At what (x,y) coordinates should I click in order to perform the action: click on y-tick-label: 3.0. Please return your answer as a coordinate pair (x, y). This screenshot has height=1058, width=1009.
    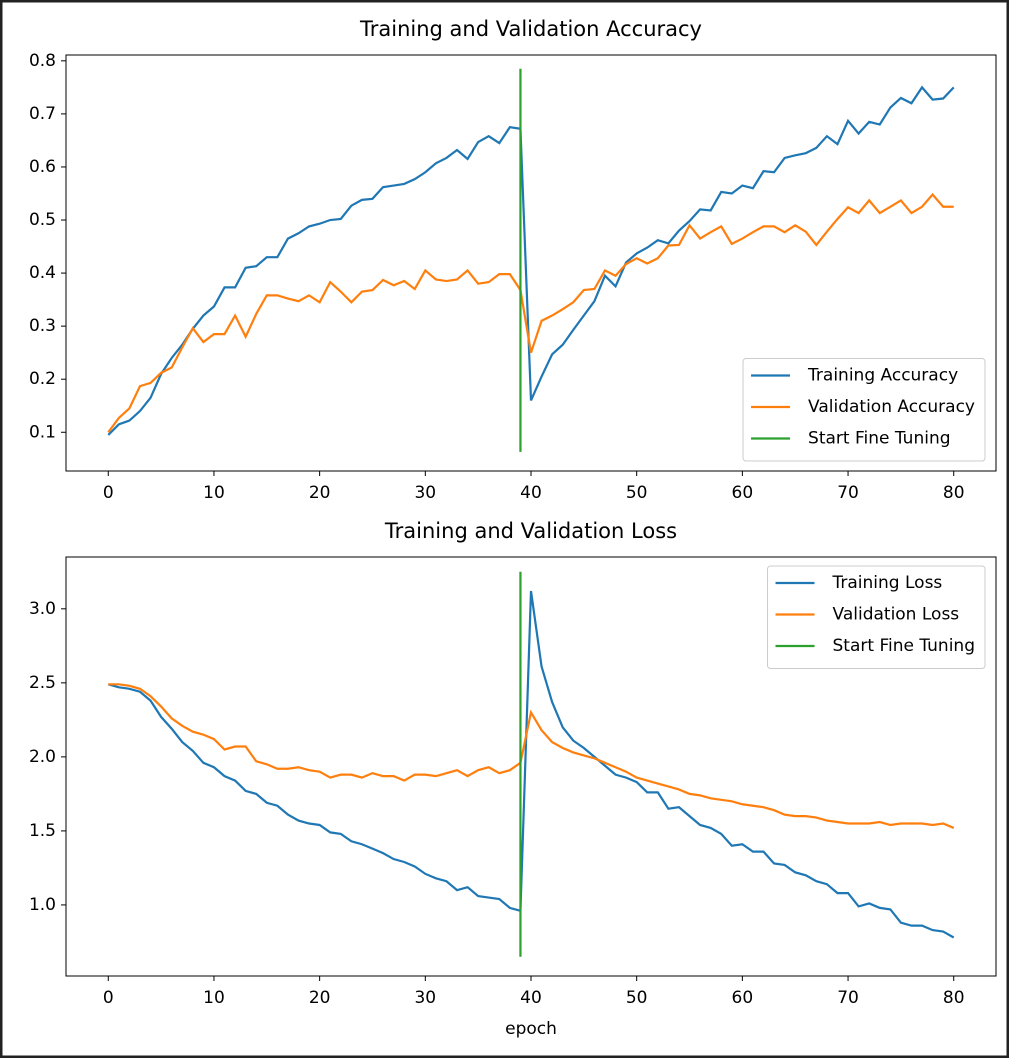
    Looking at the image, I should click on (42, 609).